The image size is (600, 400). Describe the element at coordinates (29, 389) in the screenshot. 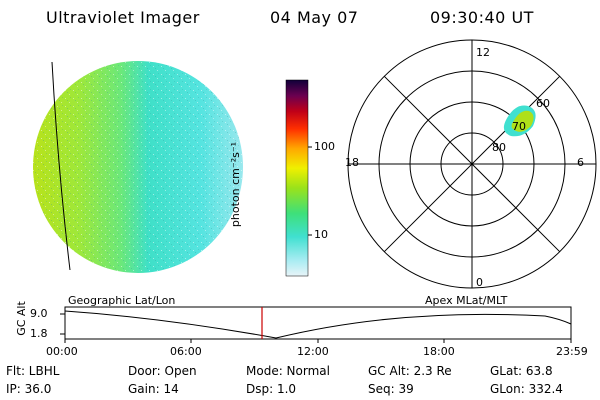

I see `status-ip: IP: 36.0` at that location.